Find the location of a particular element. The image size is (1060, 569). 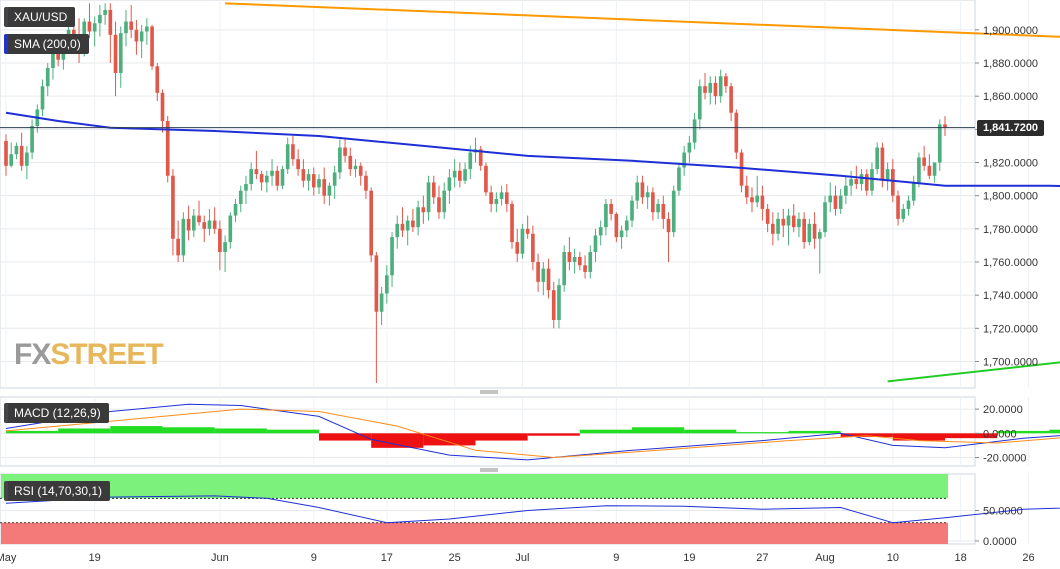

sma-legend: SMA (200,0) is located at coordinates (46, 44).